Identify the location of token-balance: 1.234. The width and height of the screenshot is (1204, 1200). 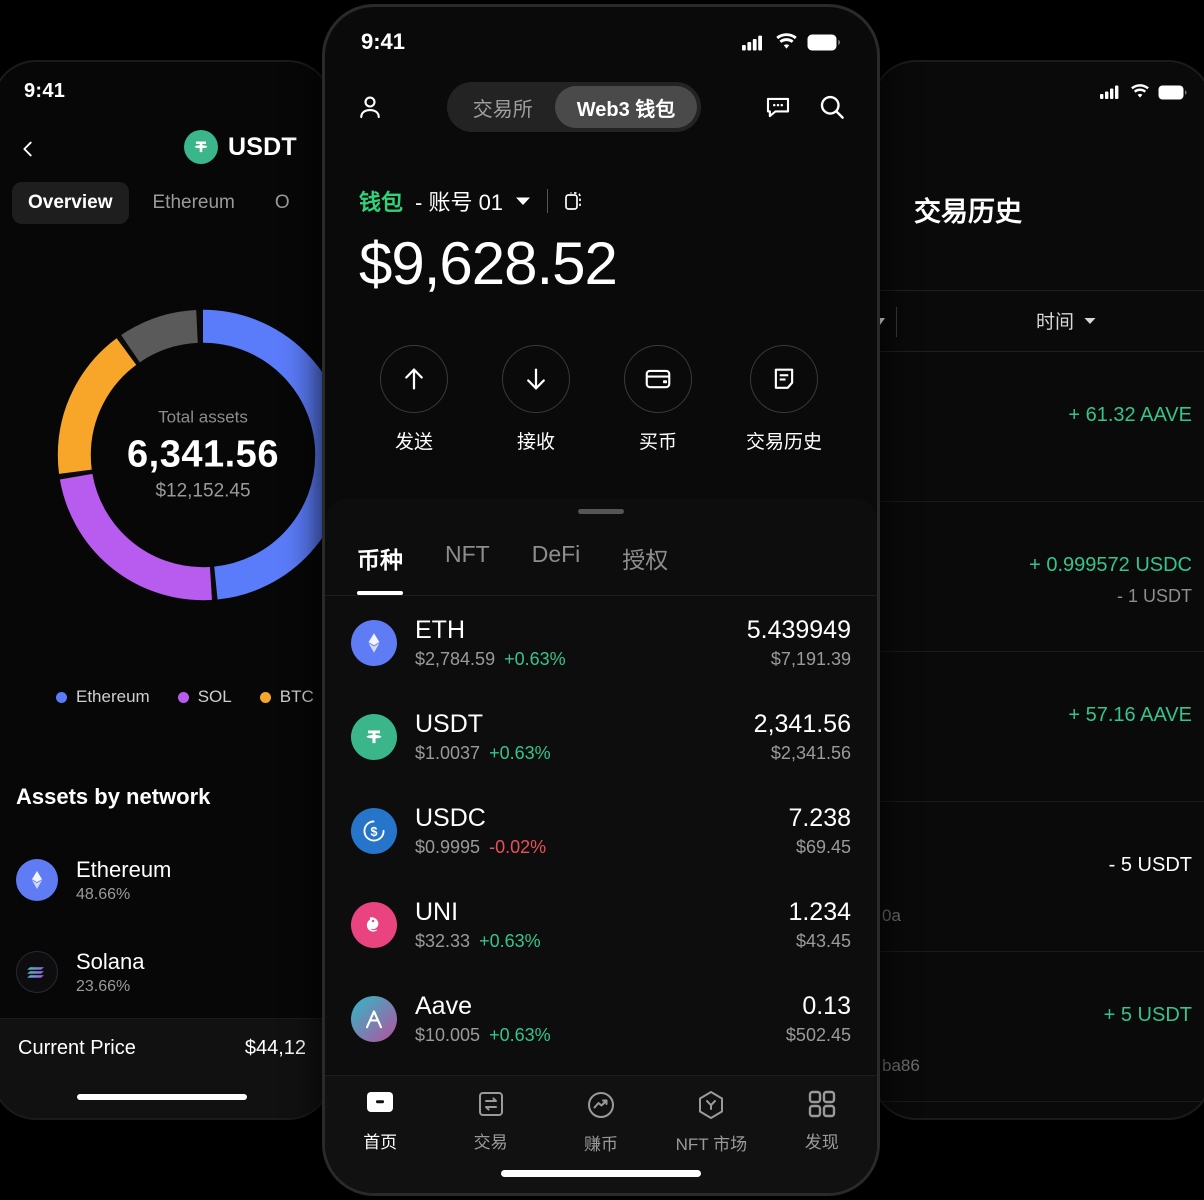
(819, 911).